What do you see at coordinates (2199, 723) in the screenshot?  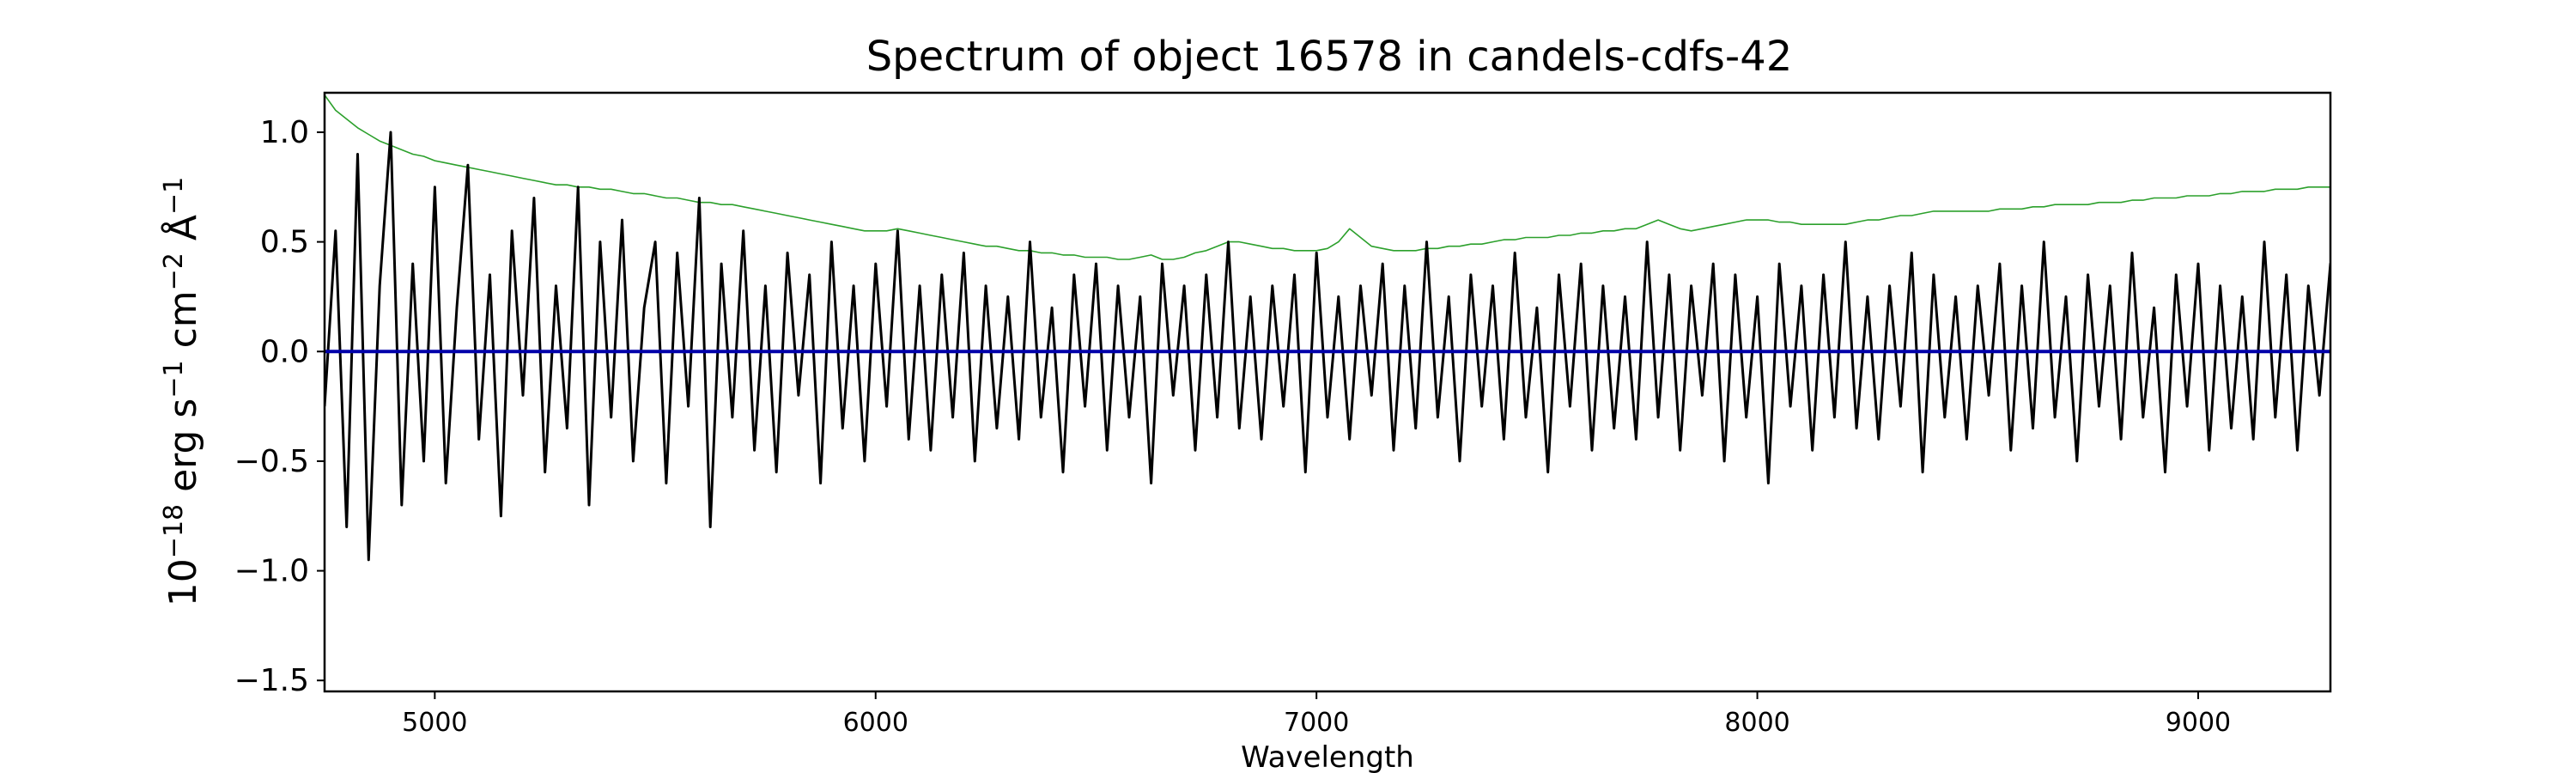 I see `x-tick-label: 9000` at bounding box center [2199, 723].